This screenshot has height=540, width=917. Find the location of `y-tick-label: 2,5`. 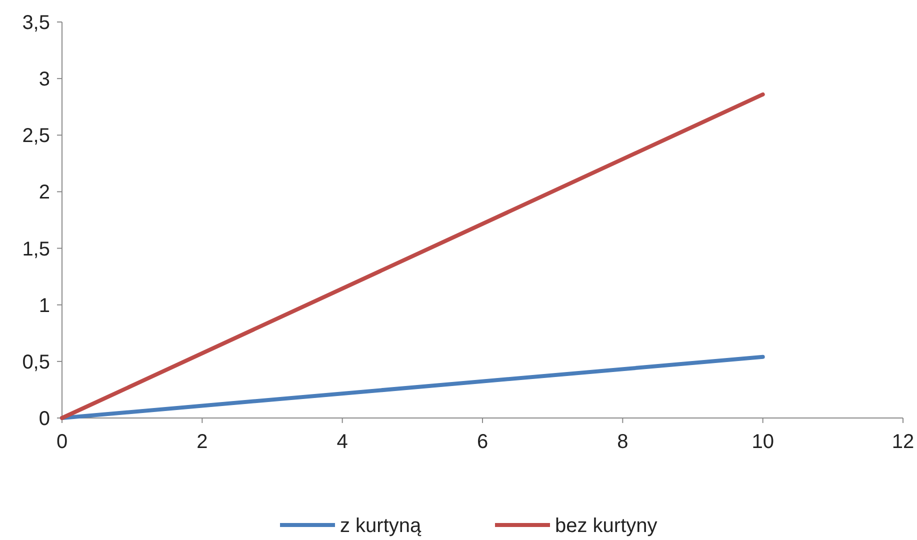

y-tick-label: 2,5 is located at coordinates (36, 136).